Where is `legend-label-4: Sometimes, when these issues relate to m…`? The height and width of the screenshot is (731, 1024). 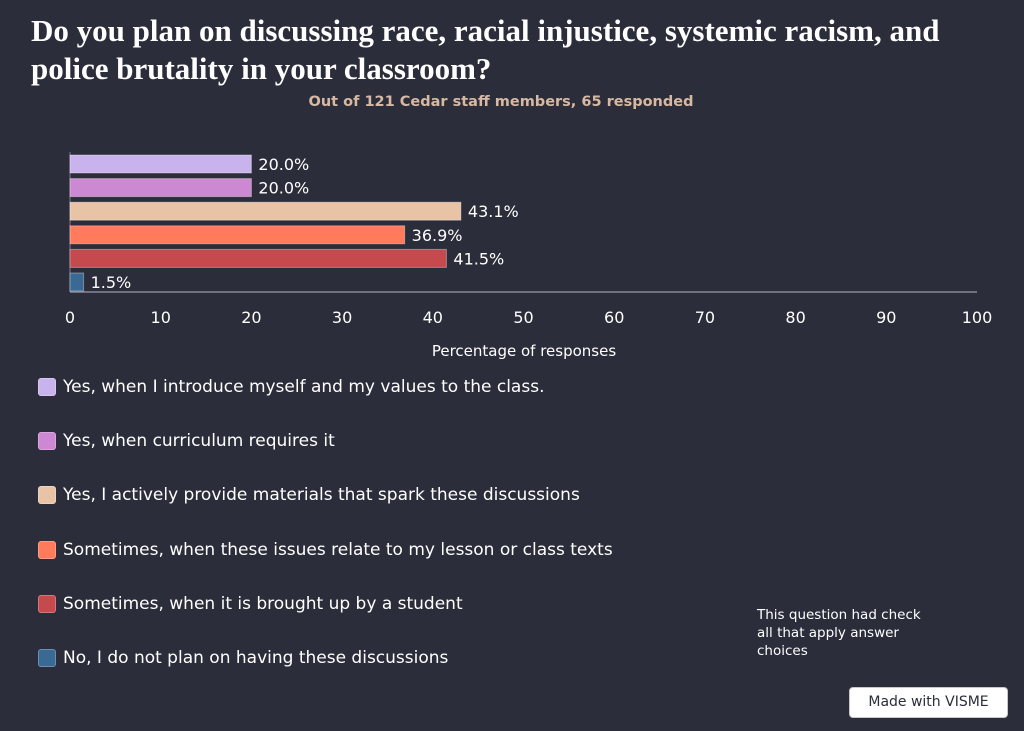 legend-label-4: Sometimes, when these issues relate to m… is located at coordinates (338, 549).